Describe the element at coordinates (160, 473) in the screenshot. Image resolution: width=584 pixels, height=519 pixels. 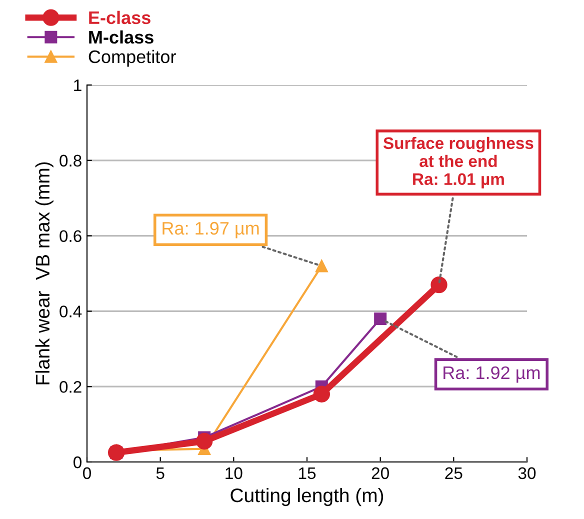
I see `x-tick-label: 5` at that location.